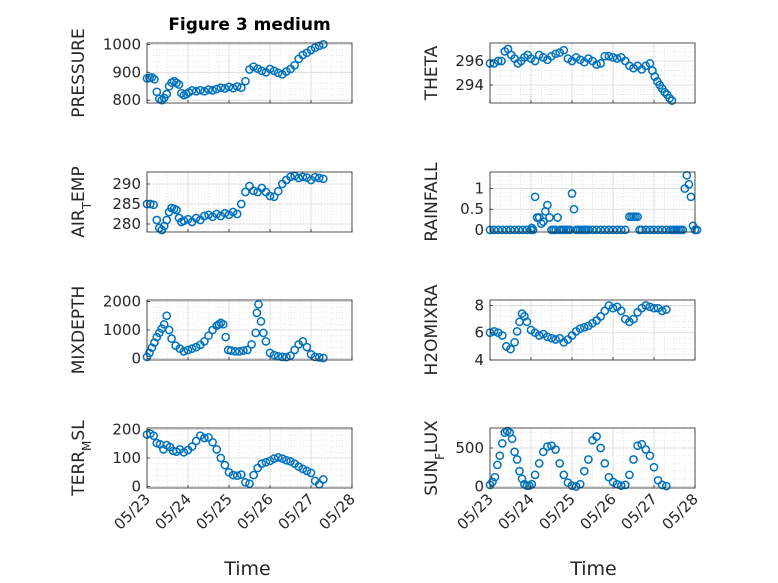 The height and width of the screenshot is (583, 778). Describe the element at coordinates (79, 72) in the screenshot. I see `y-axis-label: PRESSURE` at that location.